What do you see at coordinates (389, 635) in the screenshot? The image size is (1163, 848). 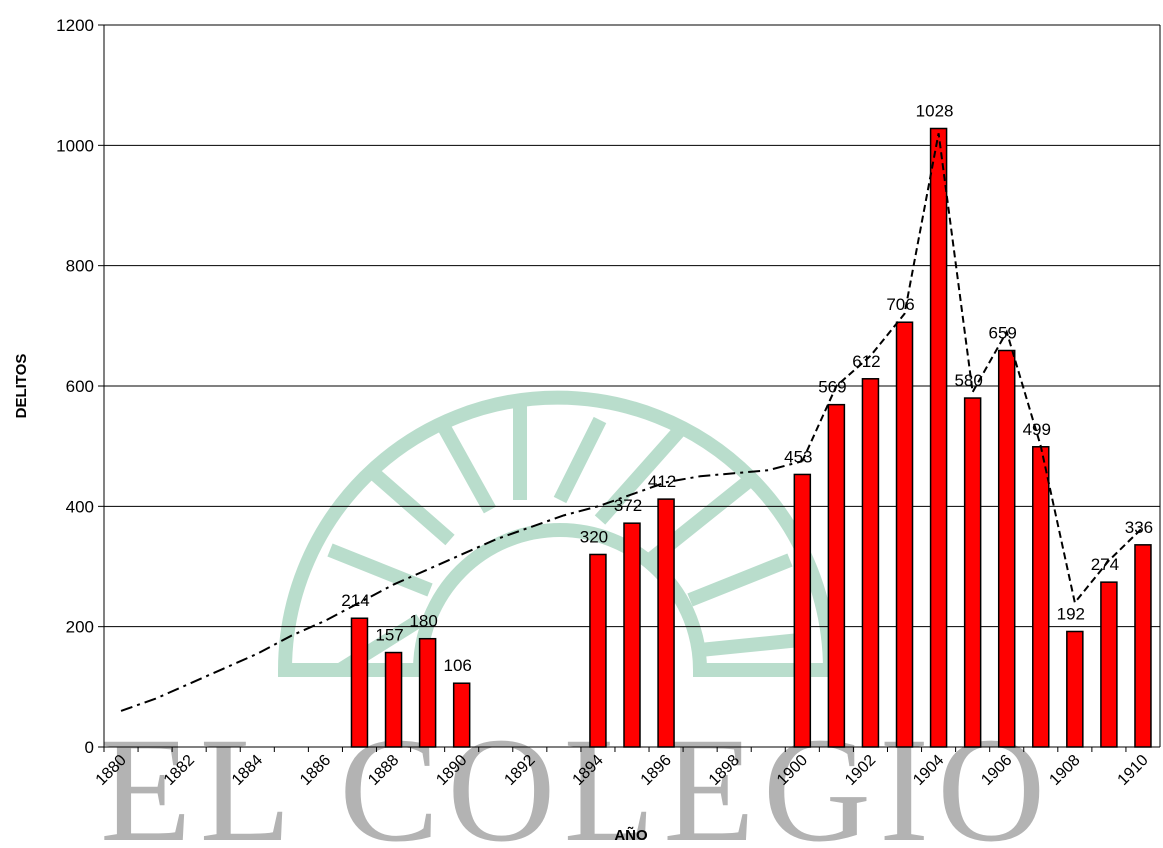 I see `data-label: 157` at bounding box center [389, 635].